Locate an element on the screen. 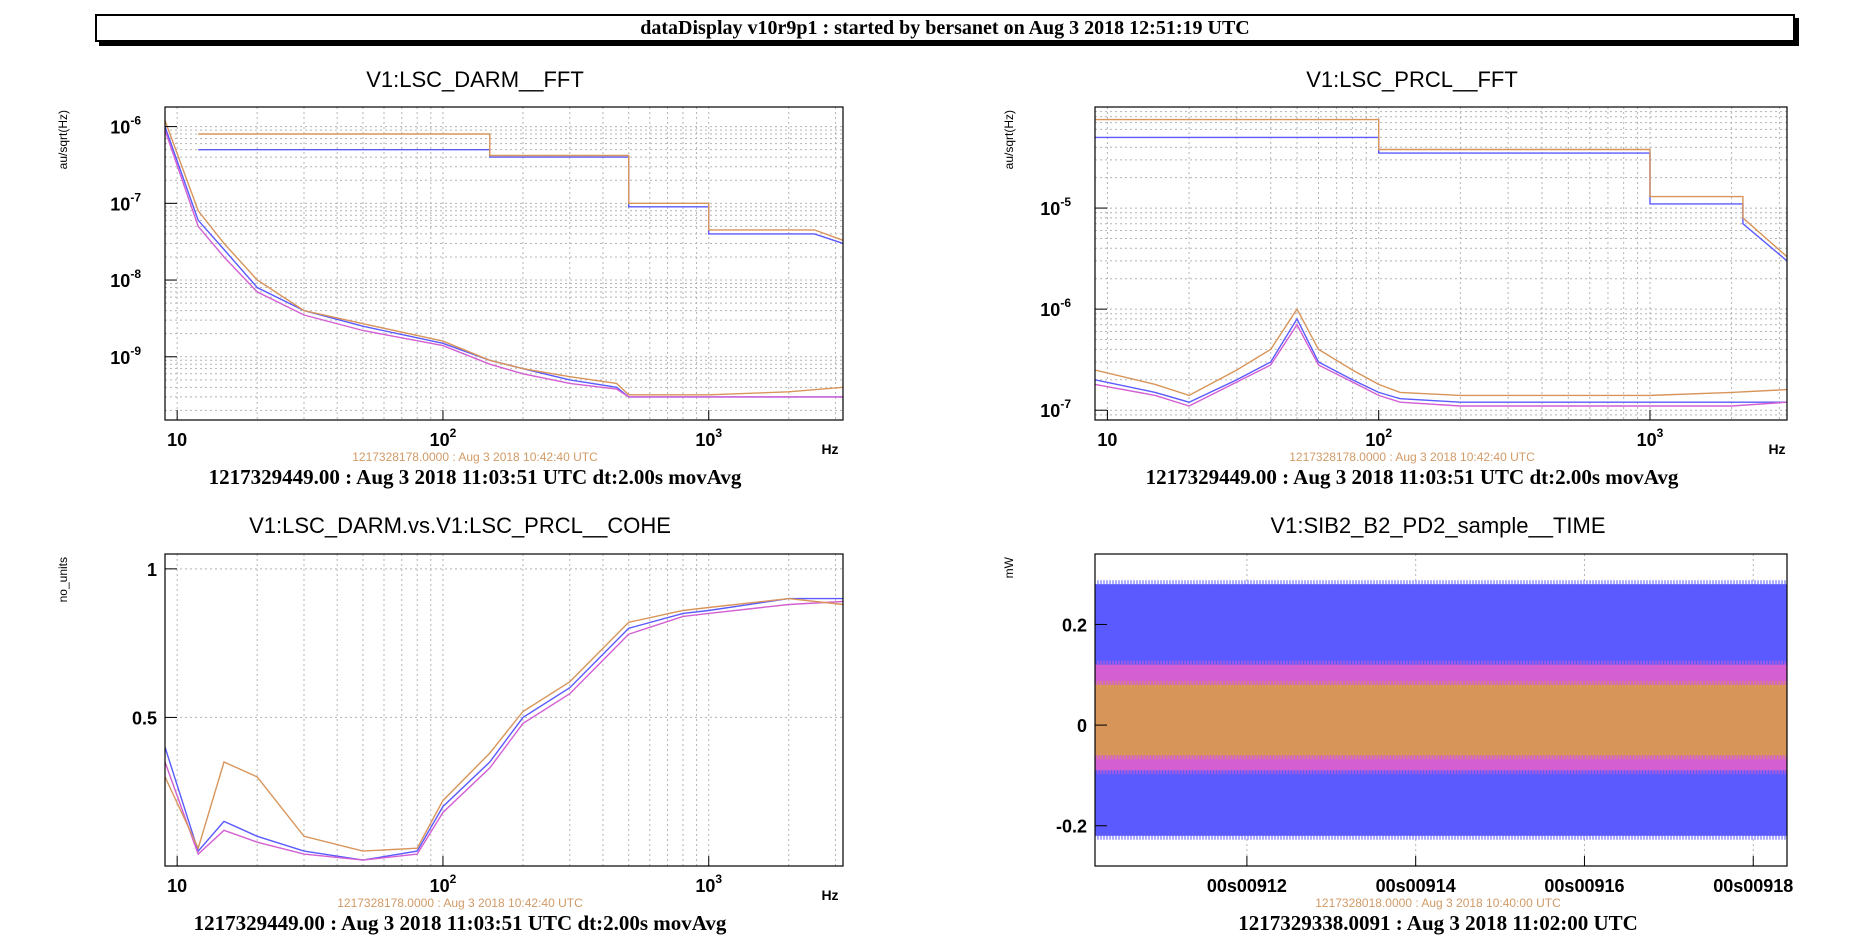 This screenshot has width=1863, height=937. chart-title: V1:SIB2_B2_PD2_sample__TIME is located at coordinates (1437, 525).